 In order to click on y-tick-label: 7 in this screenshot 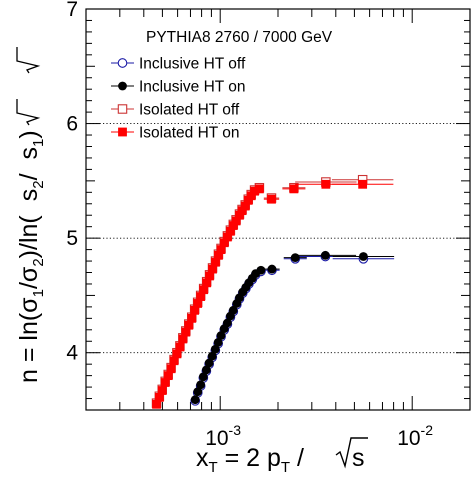, I will do `click(72, 10)`.